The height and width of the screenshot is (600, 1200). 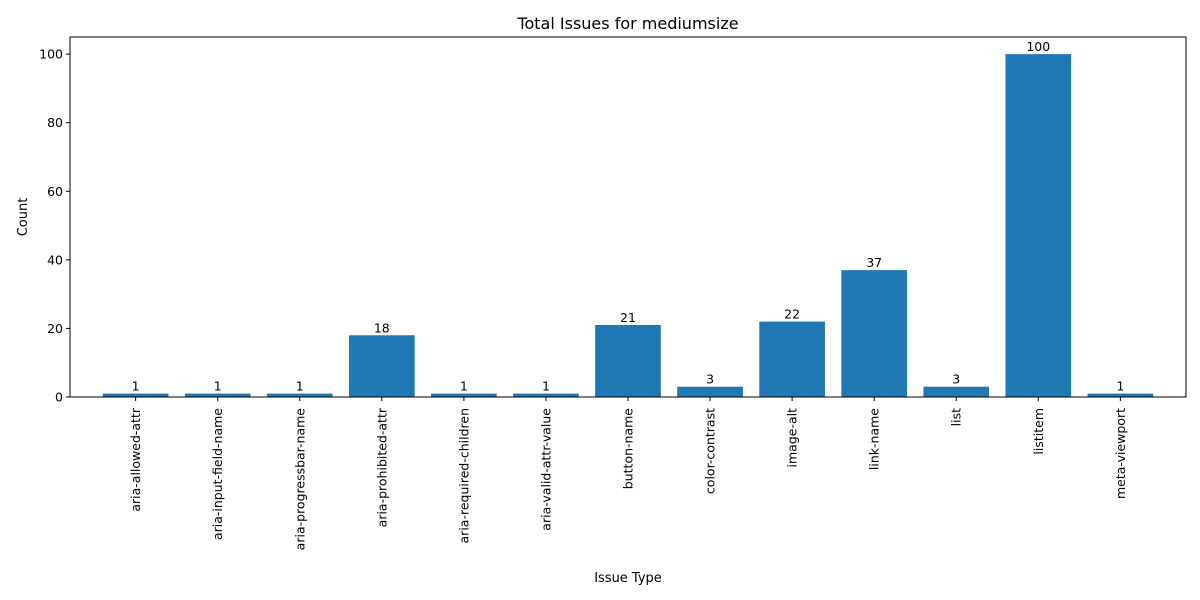 What do you see at coordinates (792, 314) in the screenshot?
I see `data-label-image-alt: 22` at bounding box center [792, 314].